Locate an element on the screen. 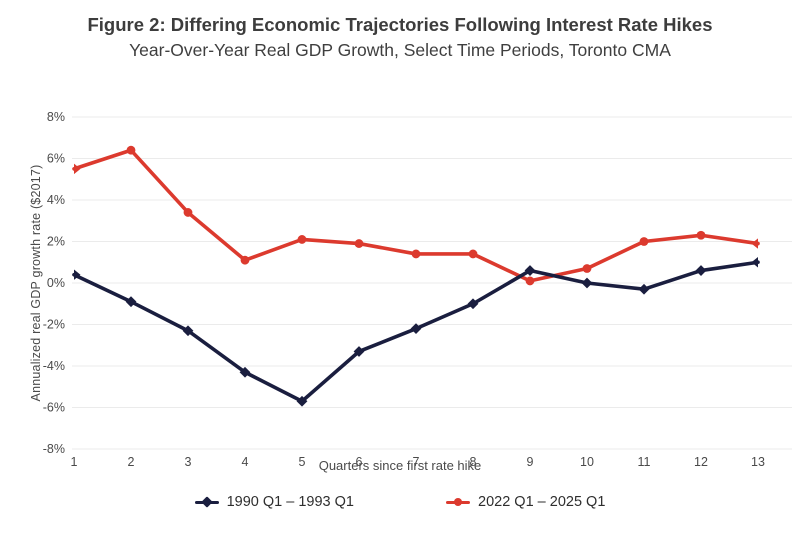 This screenshot has height=544, width=800. data-point-2022-q13 is located at coordinates (754, 243).